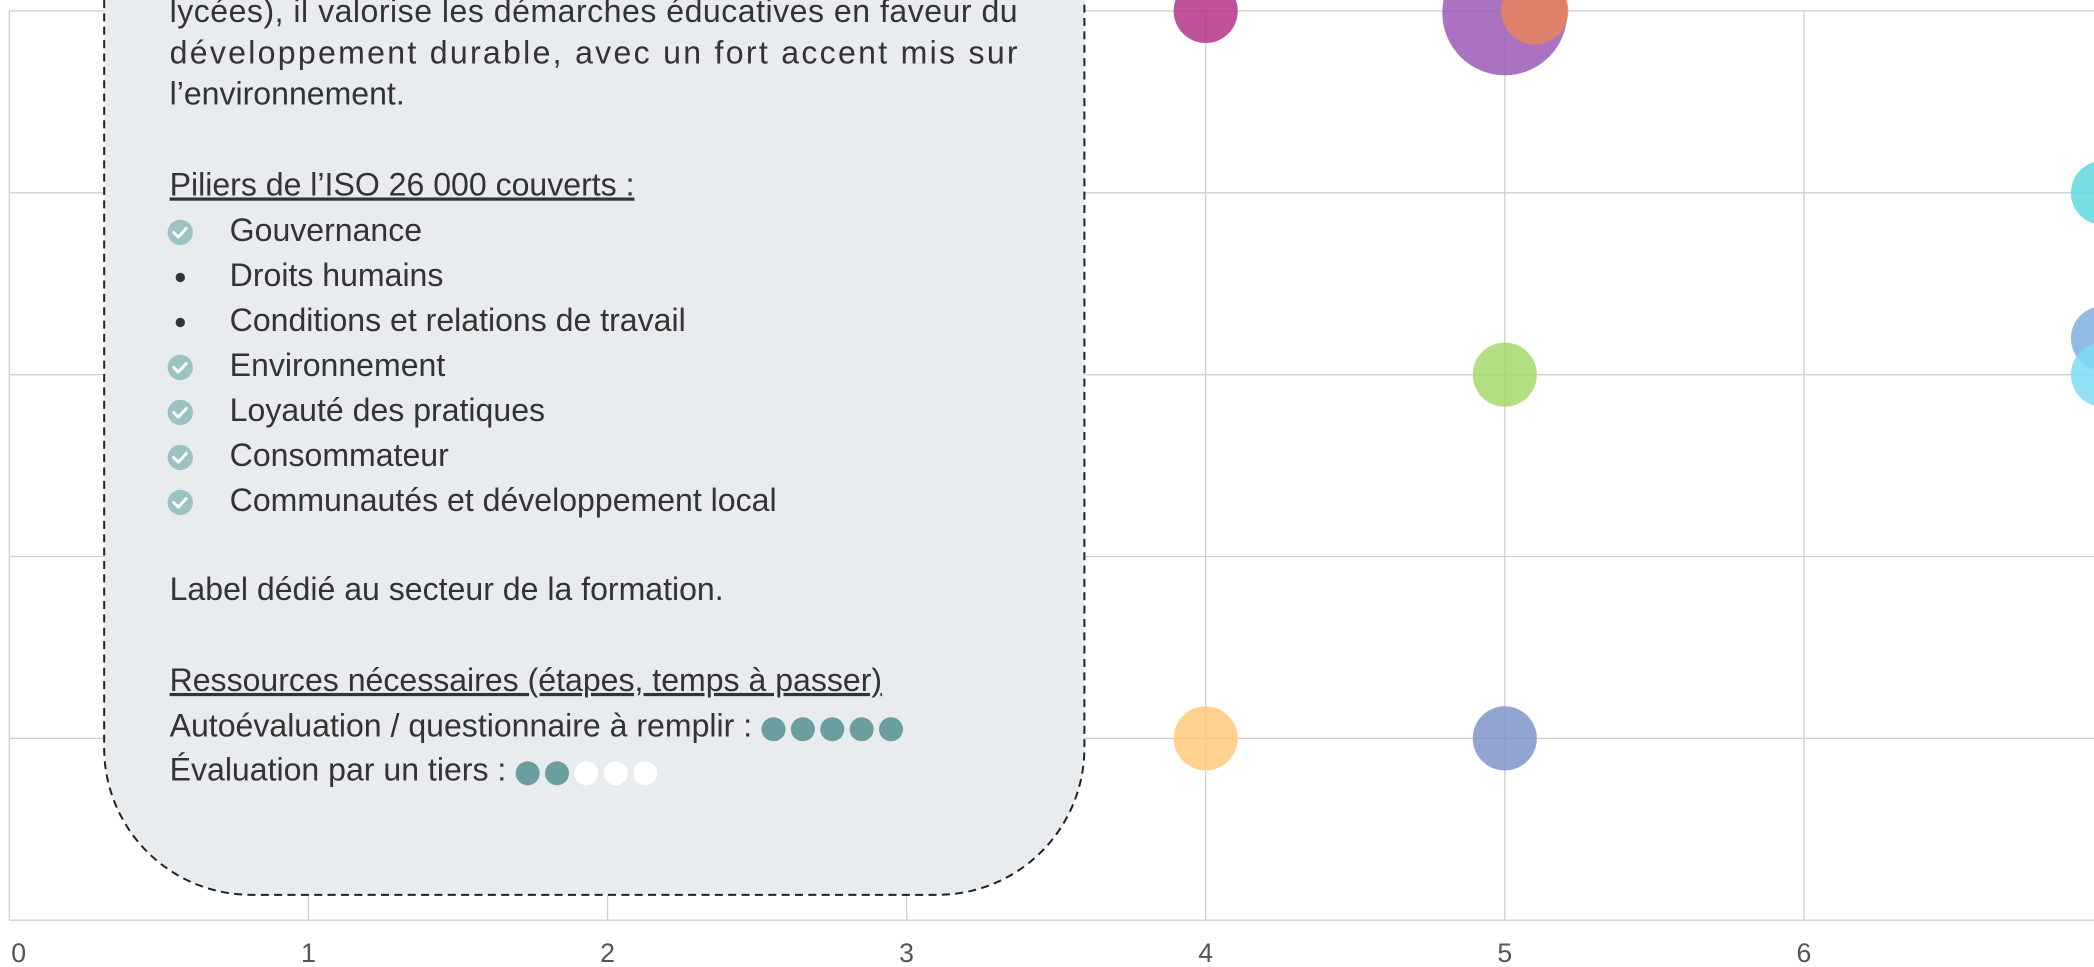 This screenshot has width=2094, height=967. I want to click on section-heading: Piliers de l’ISO 26 000 couverts :, so click(402, 184).